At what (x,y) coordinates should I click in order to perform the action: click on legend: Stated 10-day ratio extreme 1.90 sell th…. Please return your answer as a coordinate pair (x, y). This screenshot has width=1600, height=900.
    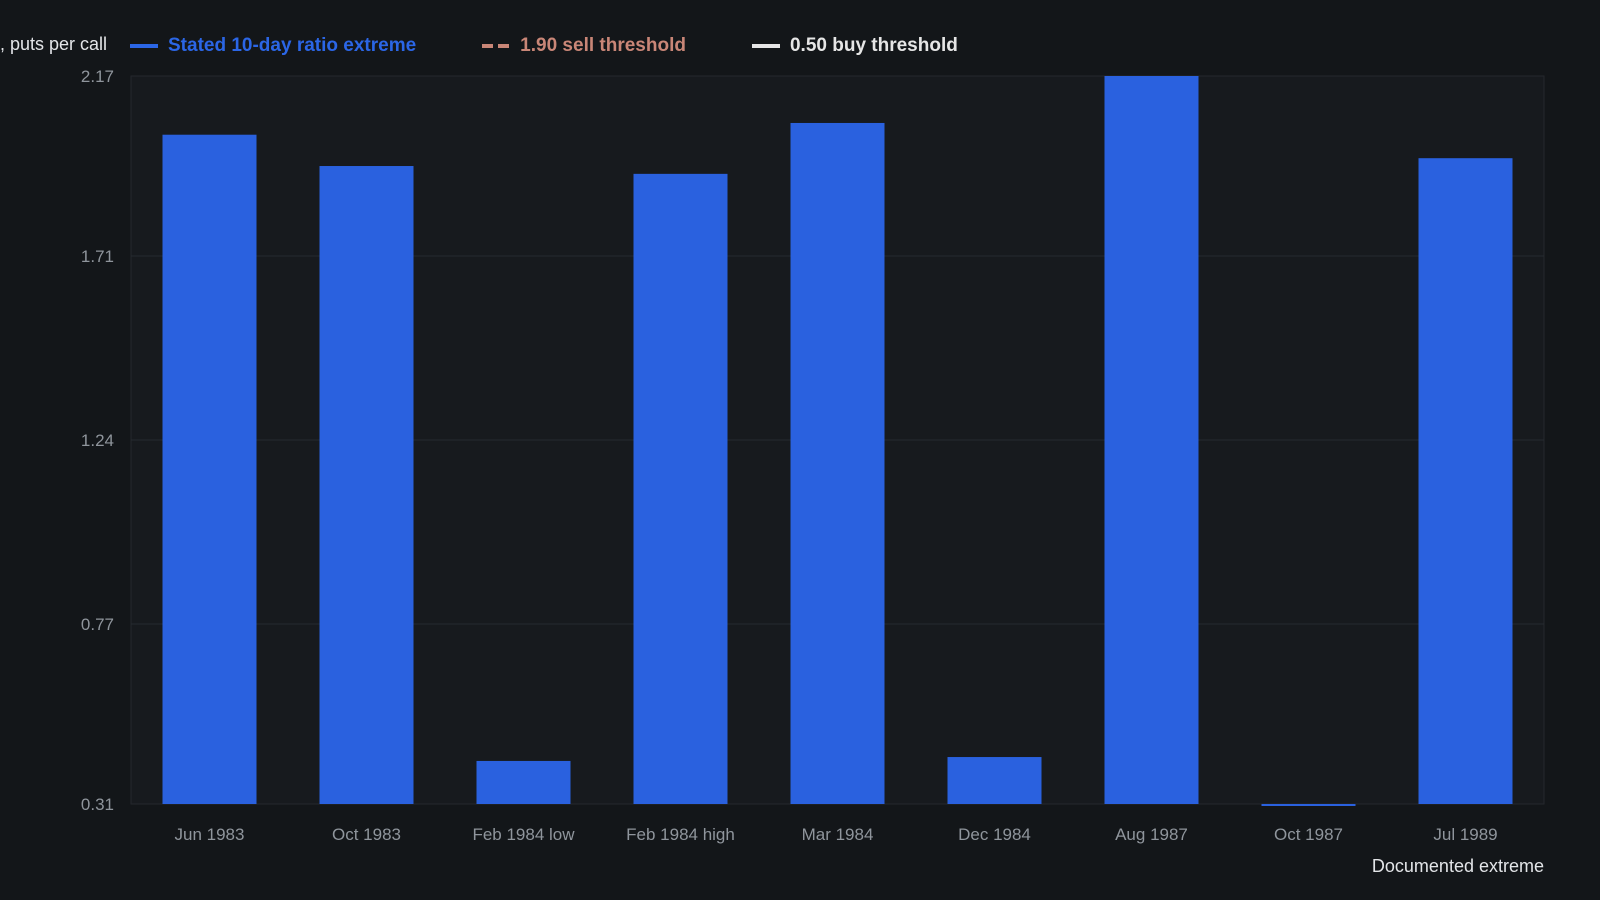
    Looking at the image, I should click on (577, 46).